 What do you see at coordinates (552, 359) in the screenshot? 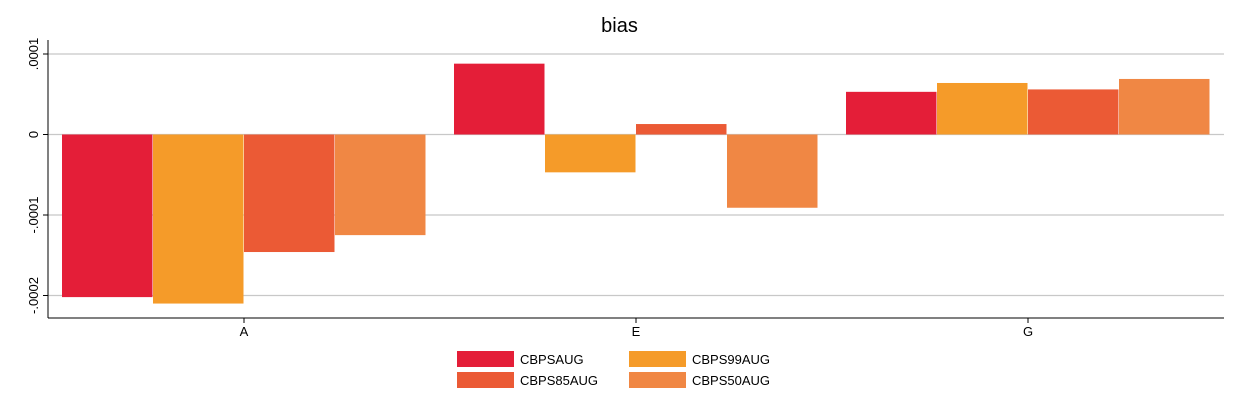
I see `legend-label: CBPSAUG` at bounding box center [552, 359].